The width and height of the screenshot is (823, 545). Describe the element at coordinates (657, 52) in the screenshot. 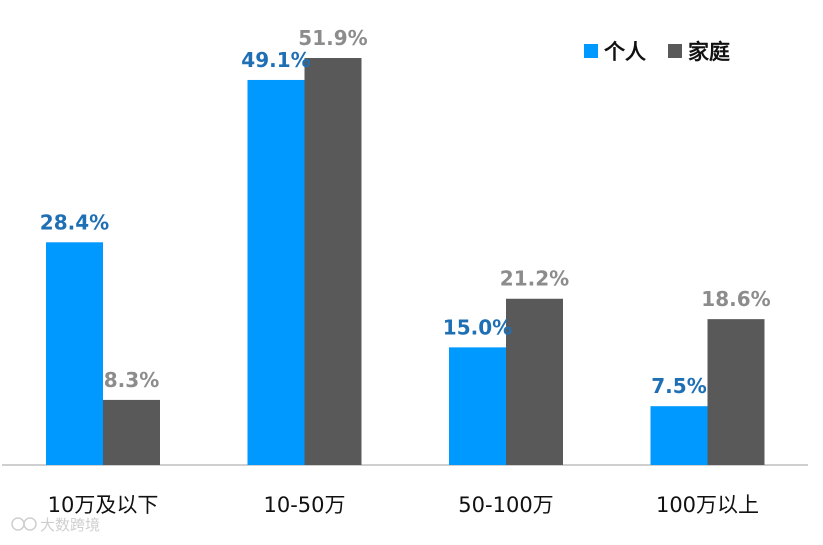

I see `legend: 个人 家庭` at that location.